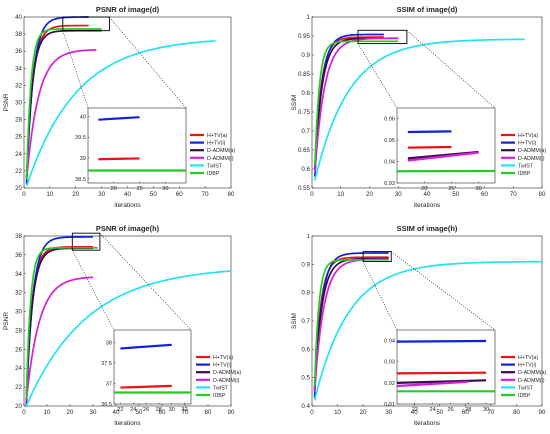 The width and height of the screenshot is (550, 434). Describe the element at coordinates (389, 384) in the screenshot. I see `inset-y-tick-label: 0.92` at that location.